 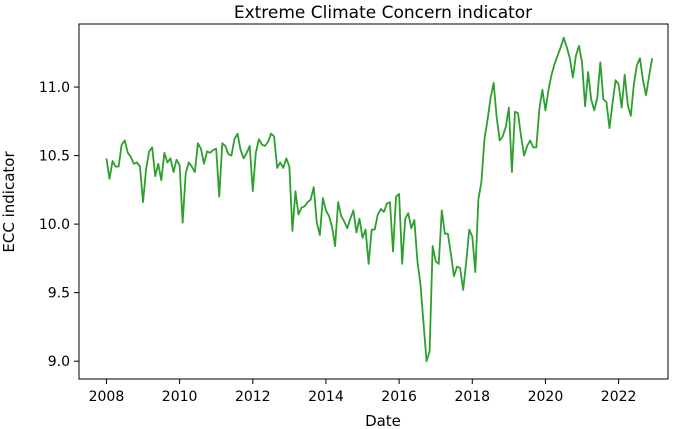 What do you see at coordinates (363, 392) in the screenshot?
I see `x-axis: 2008 2010 2012 2014 2016 2018 2020 2022` at bounding box center [363, 392].